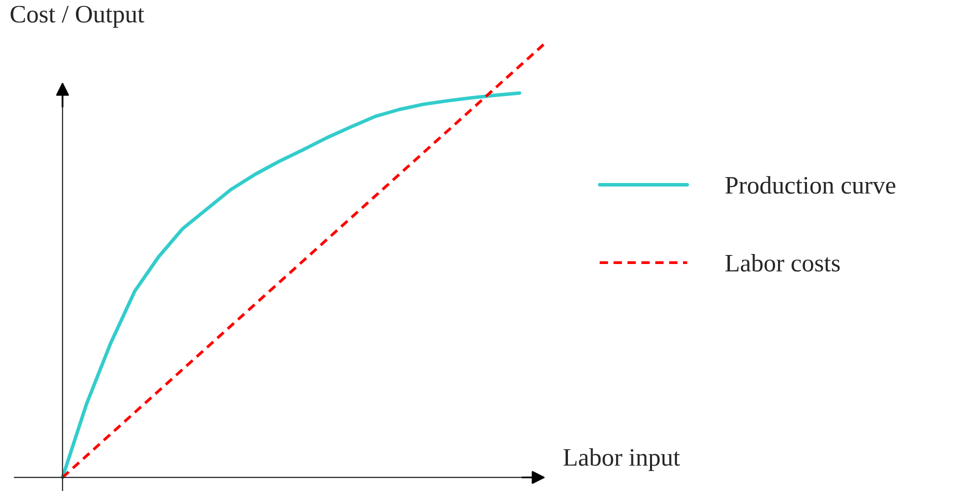 Image resolution: width=962 pixels, height=503 pixels. What do you see at coordinates (621, 459) in the screenshot?
I see `x-axis-title: Labor input` at bounding box center [621, 459].